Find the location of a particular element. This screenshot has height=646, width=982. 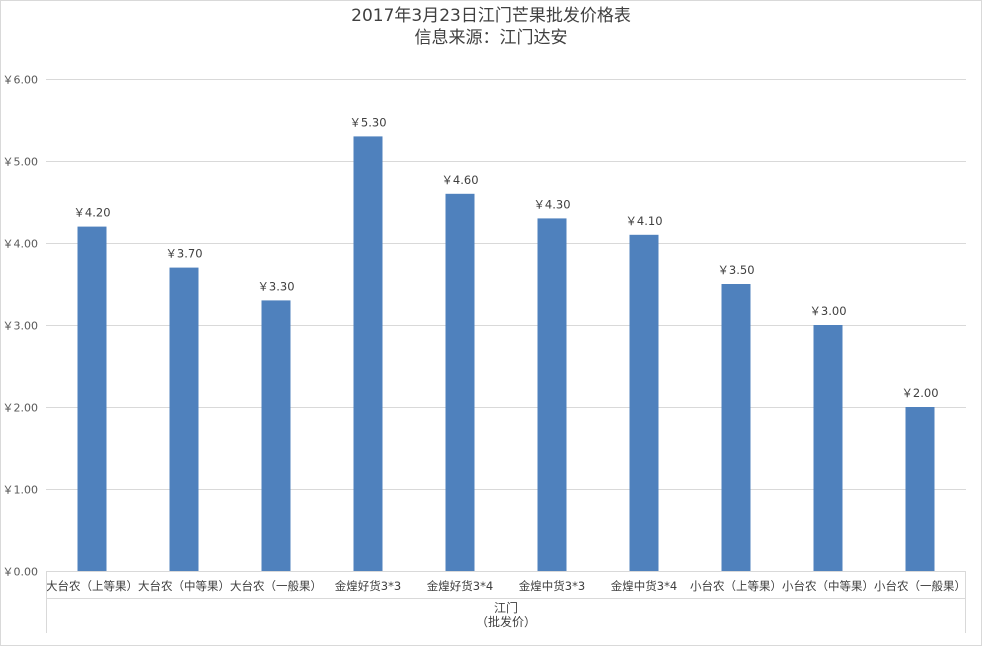

x-group-label: 江门 is located at coordinates (506, 607).